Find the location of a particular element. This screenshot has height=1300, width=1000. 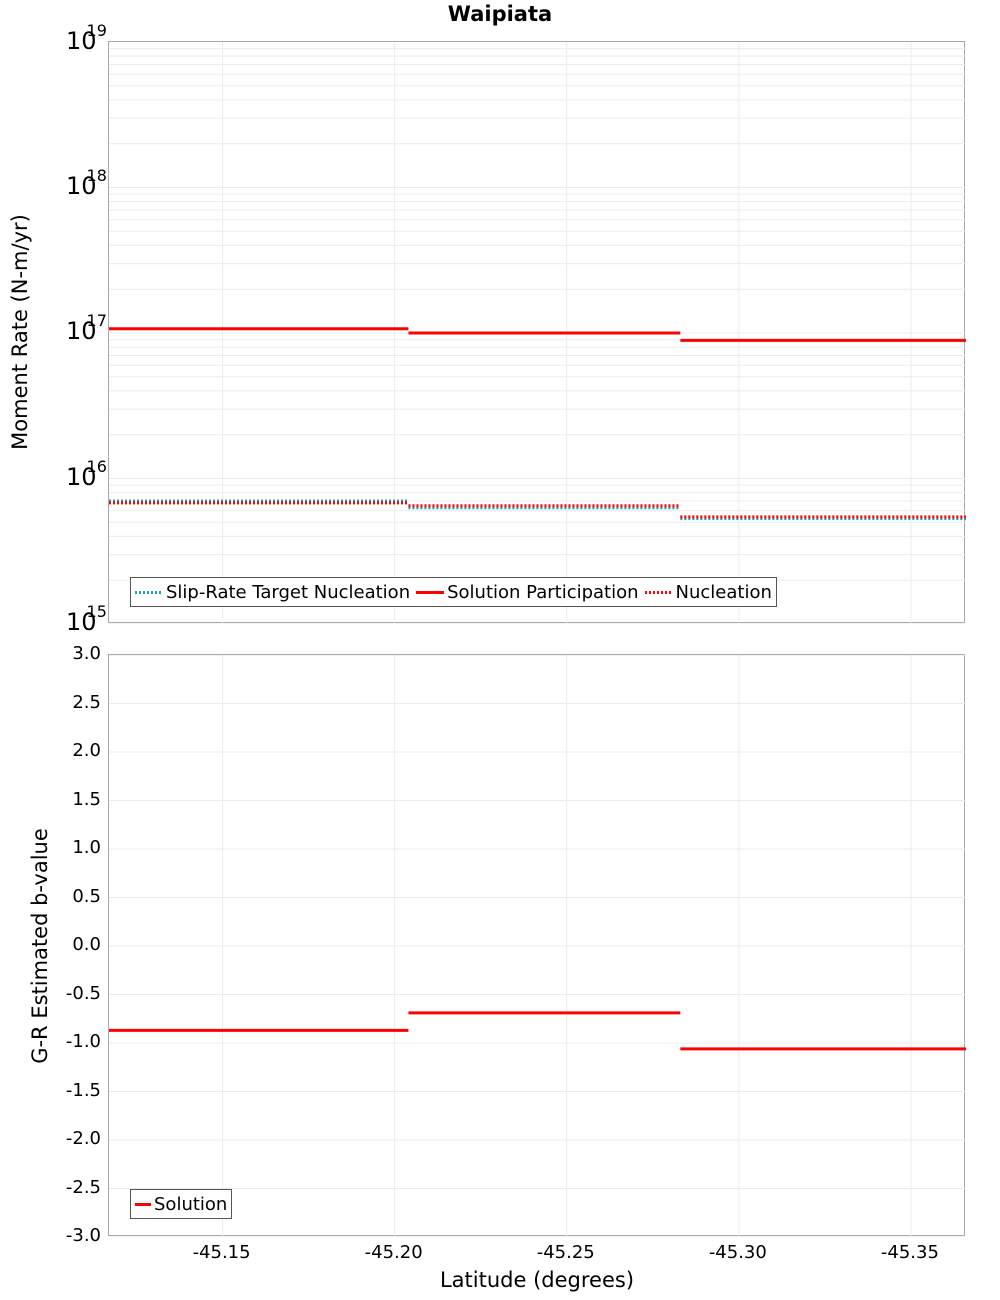

y-tick-label: -0.5 is located at coordinates (83, 993).